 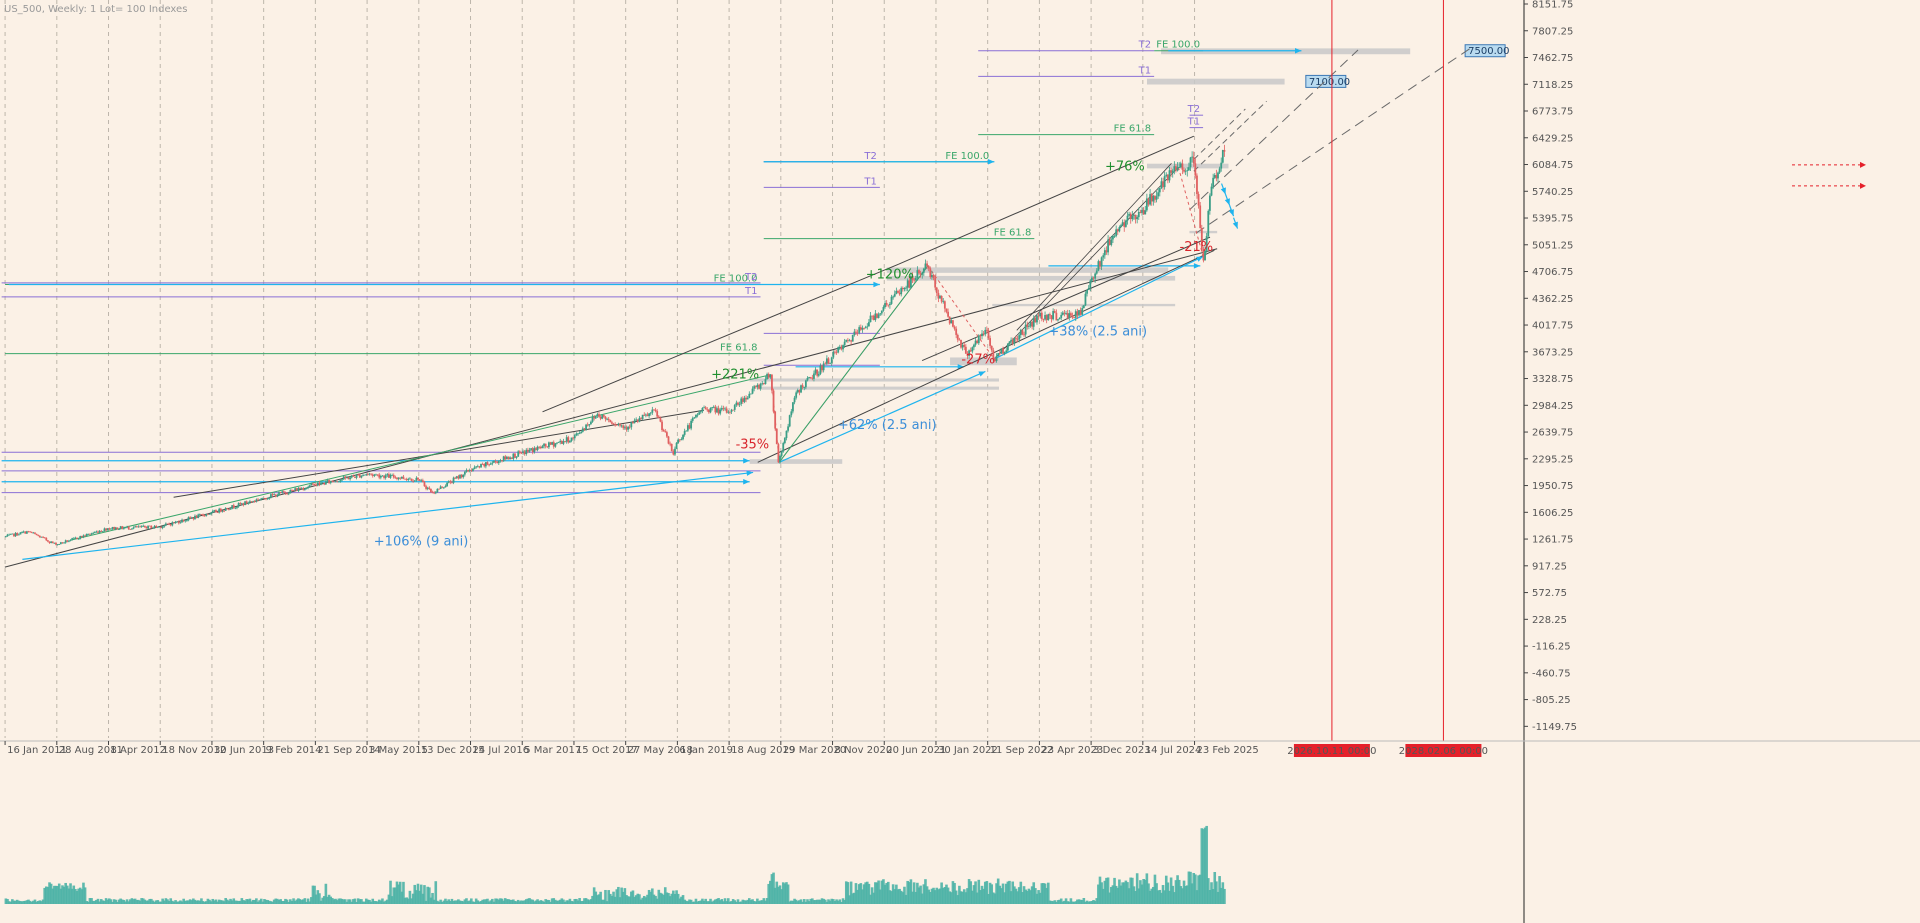 I want to click on date-tick-label: 18 Nov 2012, so click(x=194, y=750).